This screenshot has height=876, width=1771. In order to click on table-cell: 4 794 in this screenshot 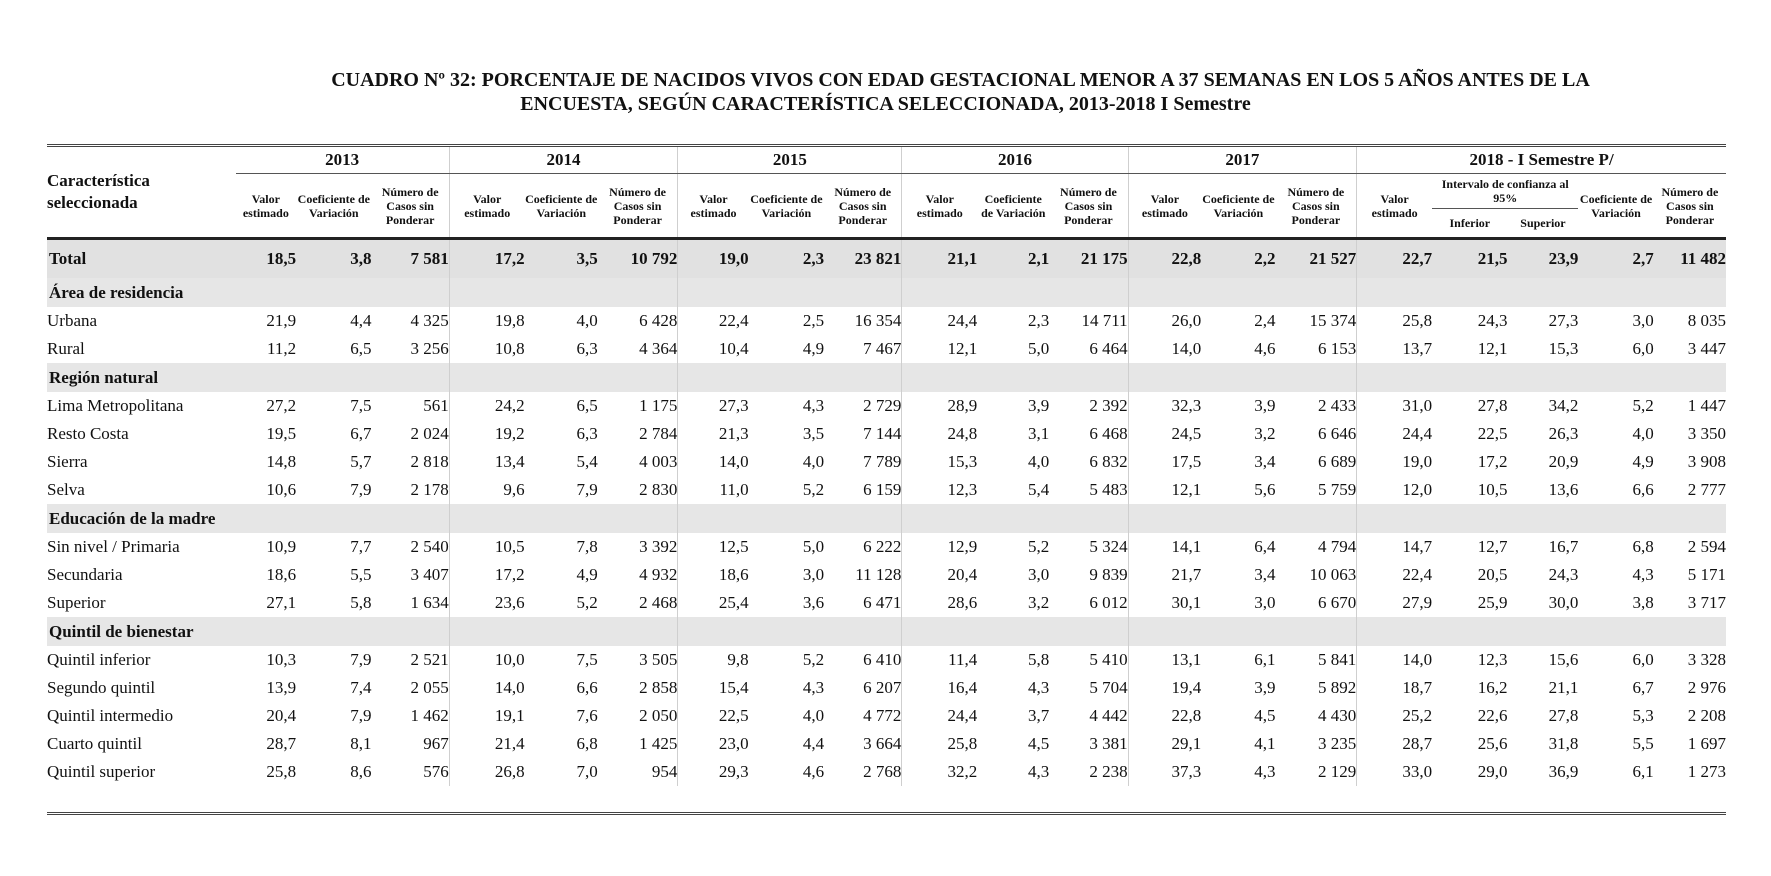, I will do `click(1337, 546)`.